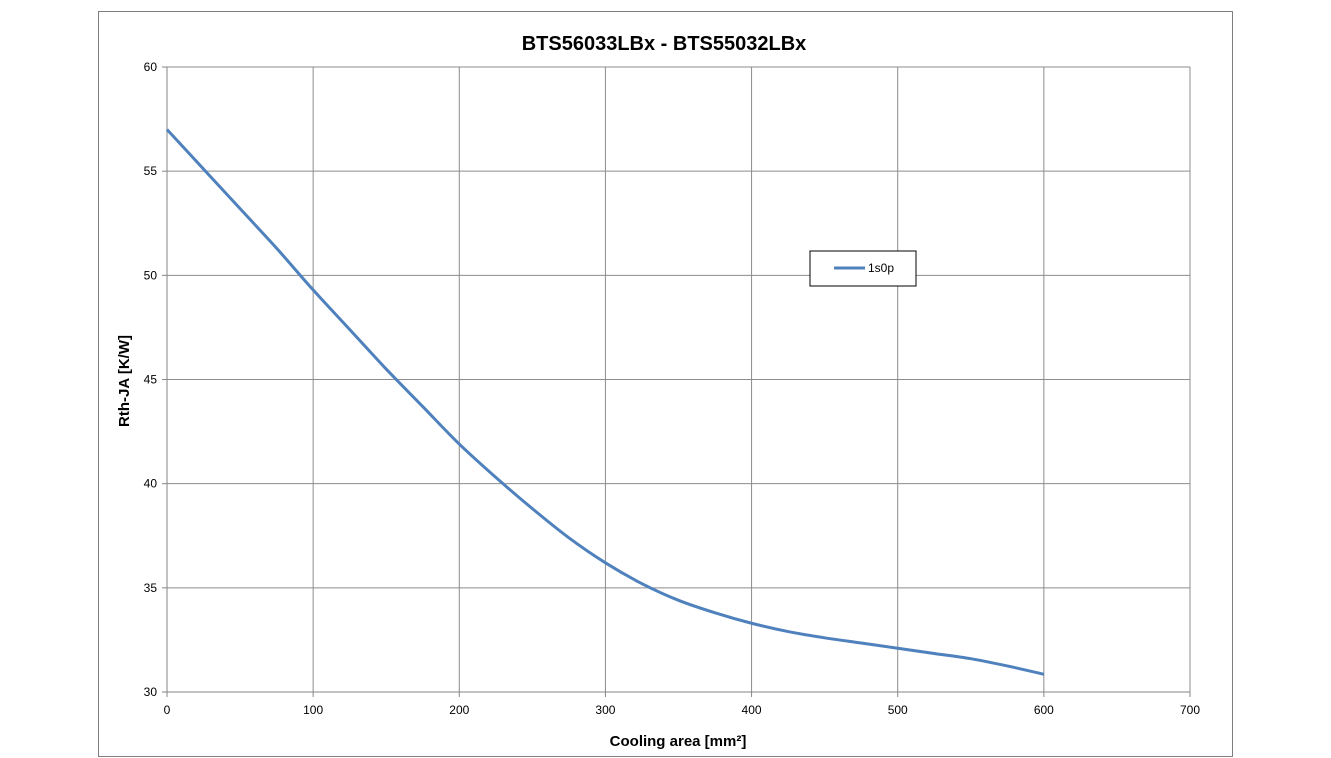 The width and height of the screenshot is (1331, 758). Describe the element at coordinates (151, 380) in the screenshot. I see `y-tick-label: 45` at that location.